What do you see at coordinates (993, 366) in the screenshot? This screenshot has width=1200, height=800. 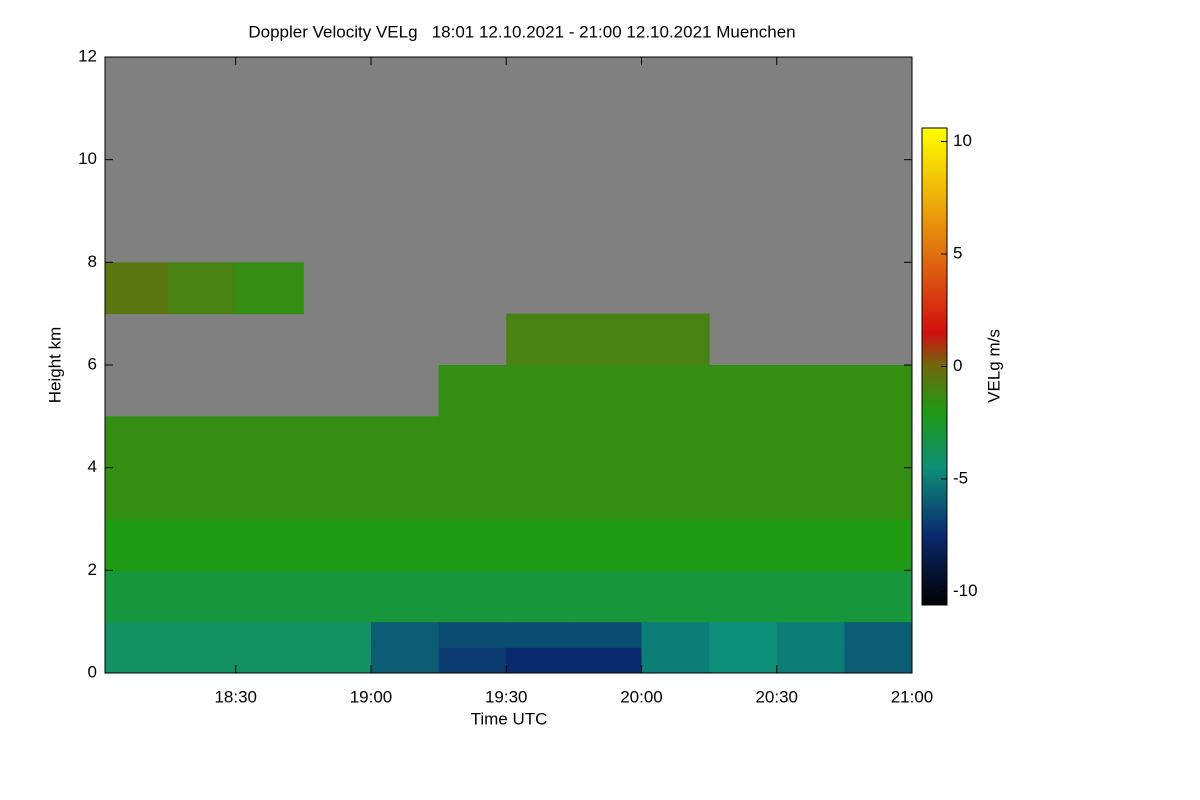 I see `colorbar-label: VELg m/s` at bounding box center [993, 366].